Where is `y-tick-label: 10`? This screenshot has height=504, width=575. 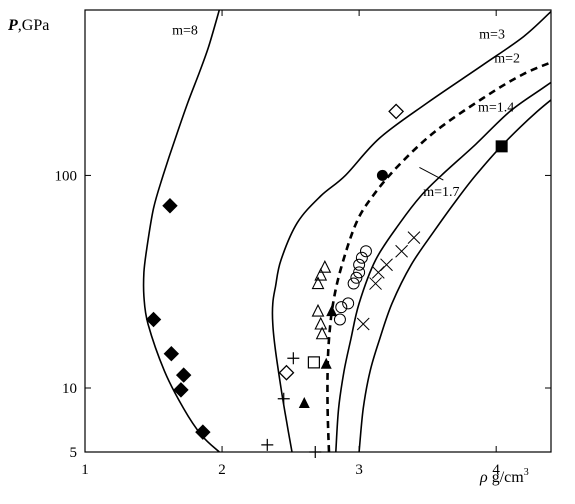 y-tick-label: 10 is located at coordinates (69, 389).